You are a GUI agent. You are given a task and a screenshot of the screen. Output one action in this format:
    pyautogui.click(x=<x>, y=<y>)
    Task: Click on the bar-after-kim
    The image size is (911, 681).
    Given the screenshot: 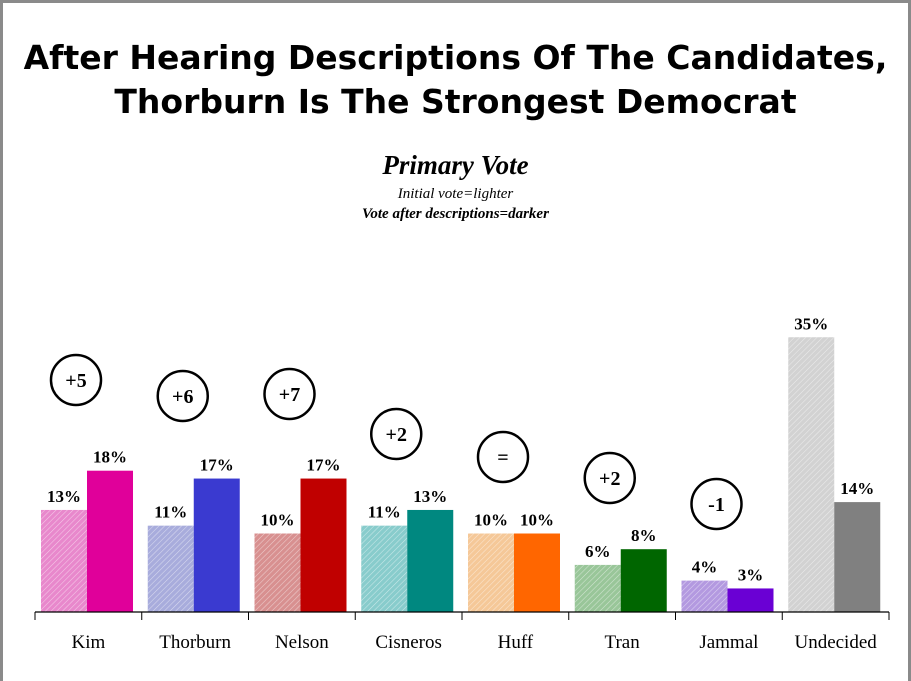 What is the action you would take?
    pyautogui.click(x=110, y=541)
    